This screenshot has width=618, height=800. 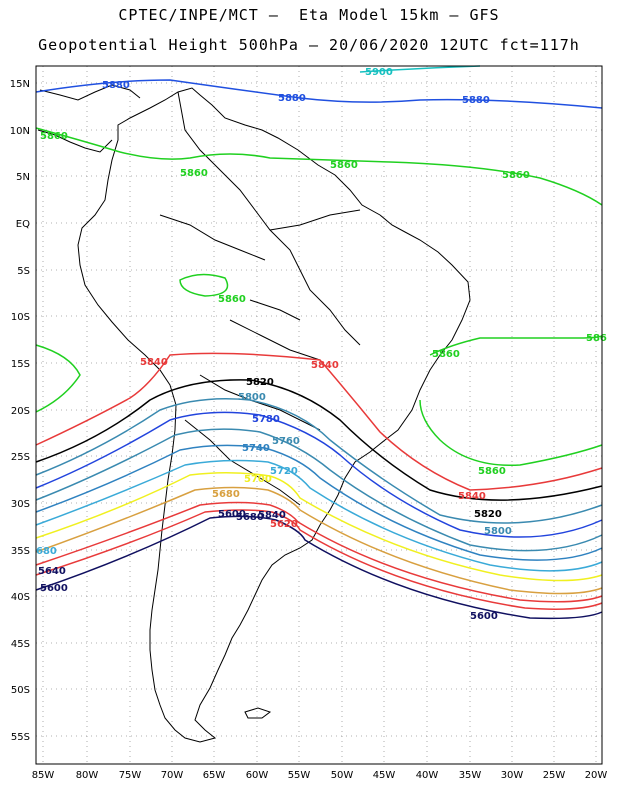 What do you see at coordinates (257, 775) in the screenshot?
I see `lon-tick-label: 60W` at bounding box center [257, 775].